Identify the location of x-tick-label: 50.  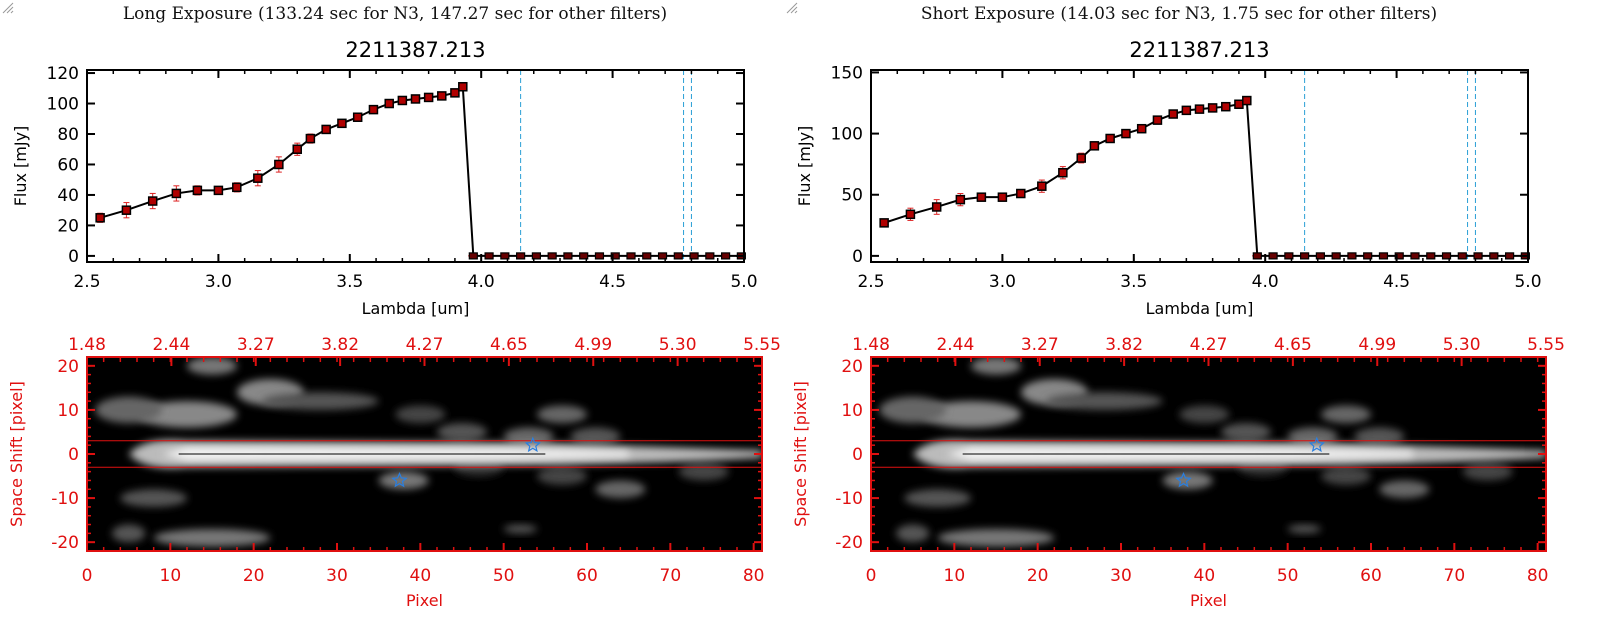
(1288, 576).